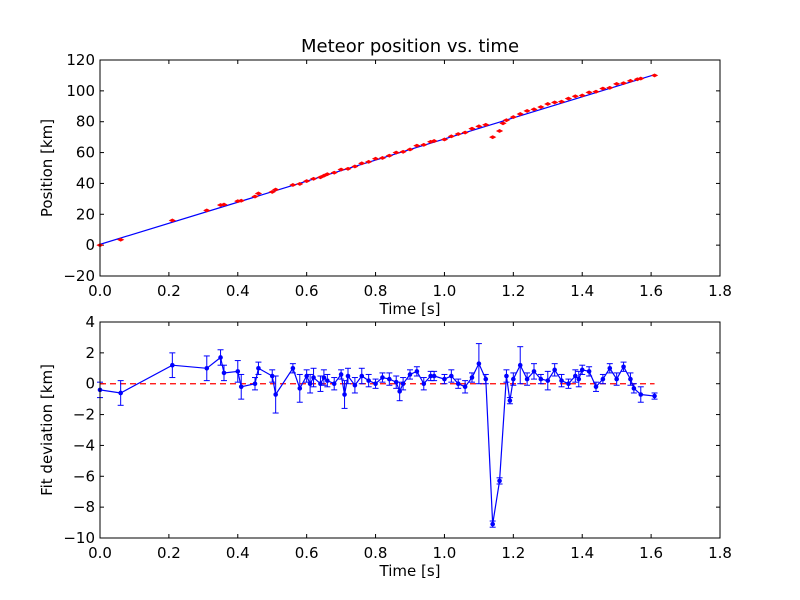 Image resolution: width=800 pixels, height=600 pixels. I want to click on bottom-x-tick-label: 0.8, so click(376, 553).